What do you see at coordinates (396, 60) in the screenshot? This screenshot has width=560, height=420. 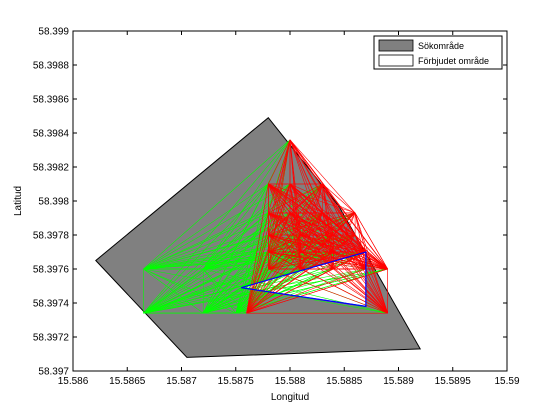 I see `legend-swatch-forbidden-area` at bounding box center [396, 60].